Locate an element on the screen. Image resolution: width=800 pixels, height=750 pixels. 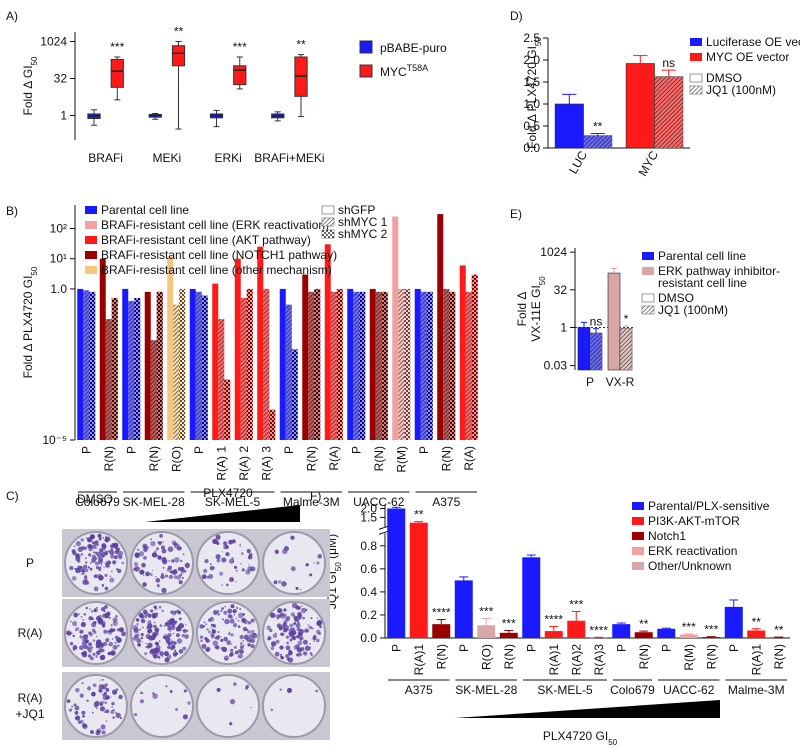
panel-label: B) is located at coordinates (12, 211).